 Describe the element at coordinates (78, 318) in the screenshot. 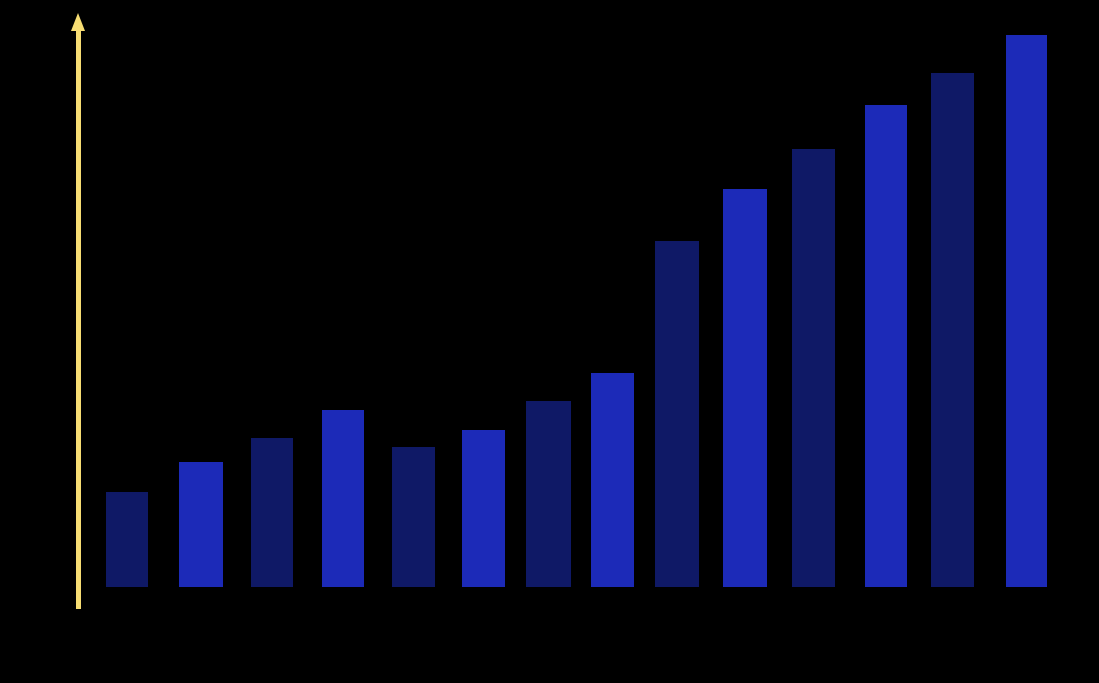

I see `y-axis-line` at that location.